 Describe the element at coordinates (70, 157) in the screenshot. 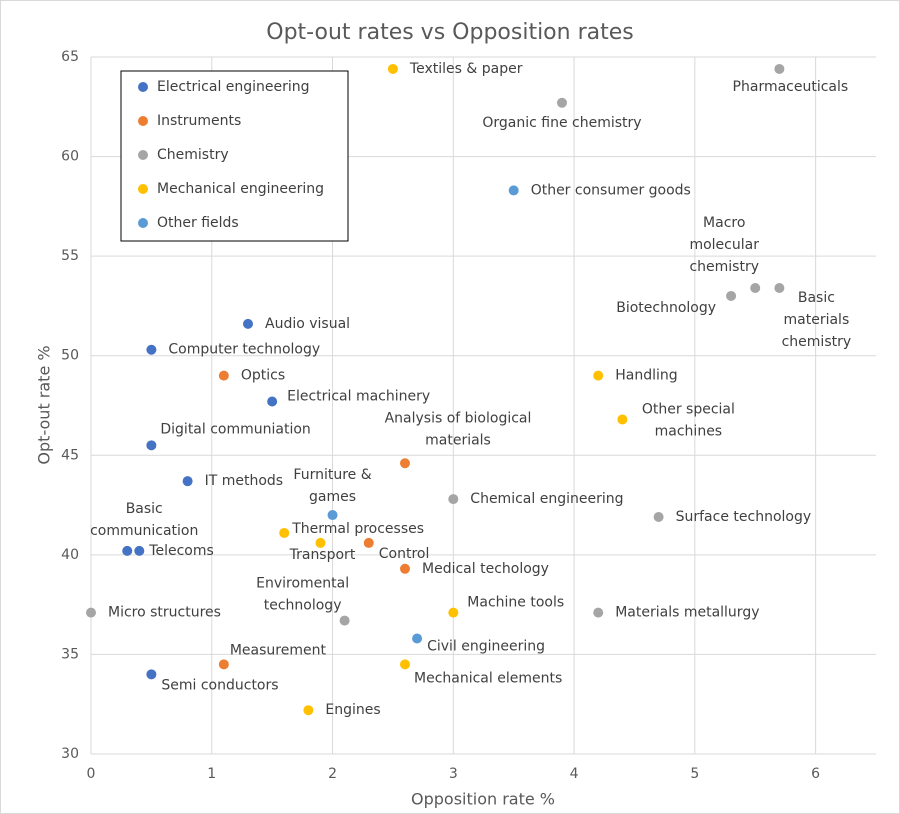

I see `y-tick-label: 60` at that location.